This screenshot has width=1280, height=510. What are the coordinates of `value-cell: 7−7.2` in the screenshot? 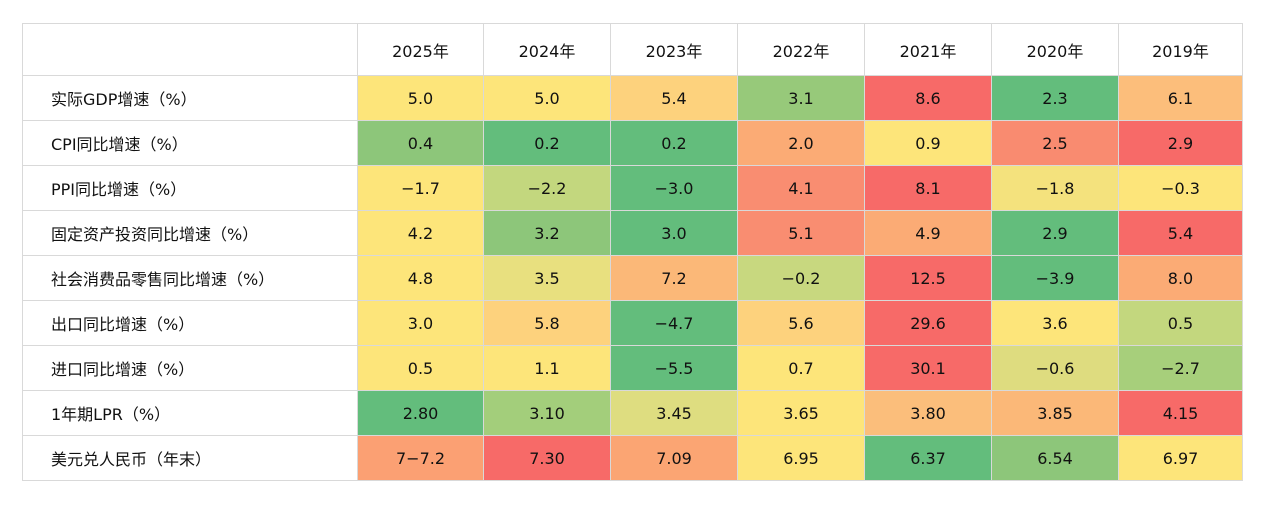 It's located at (420, 458).